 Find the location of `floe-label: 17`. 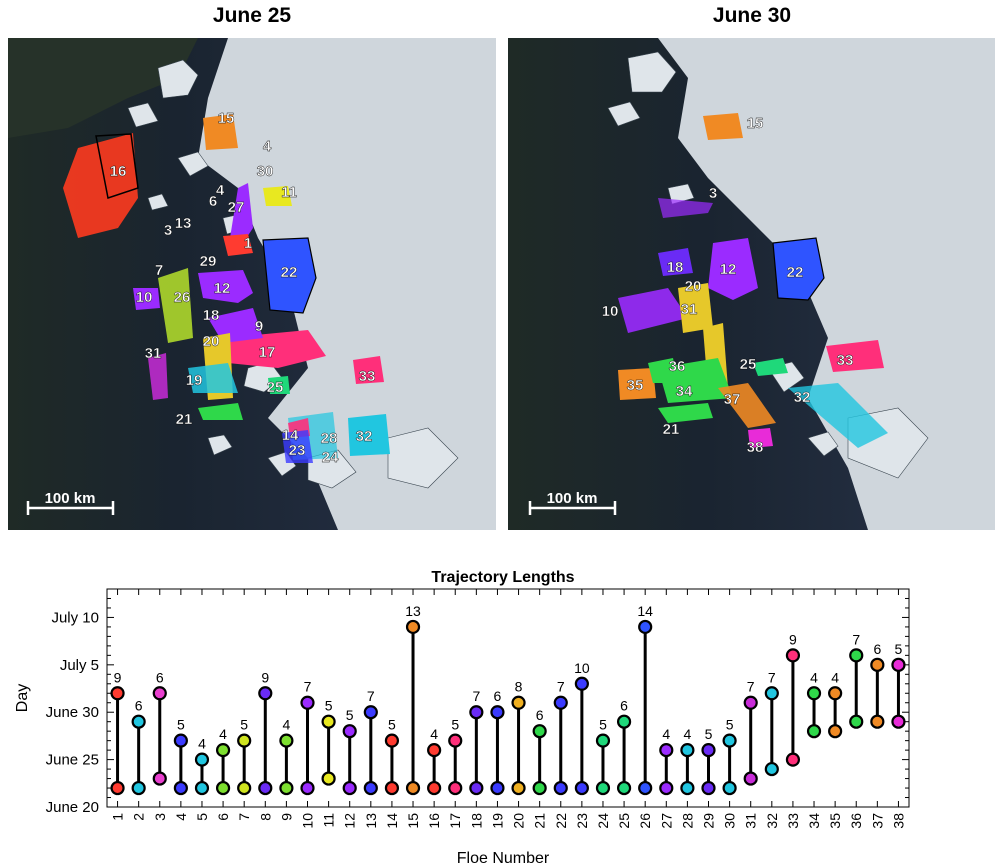

floe-label: 17 is located at coordinates (267, 352).